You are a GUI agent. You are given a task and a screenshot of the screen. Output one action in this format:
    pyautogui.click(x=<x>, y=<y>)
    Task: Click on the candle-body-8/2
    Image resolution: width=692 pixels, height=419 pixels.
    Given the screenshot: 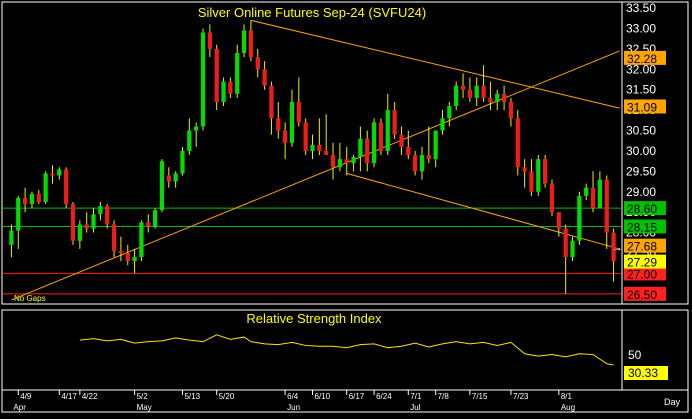 What is the action you would take?
    pyautogui.click(x=565, y=243)
    